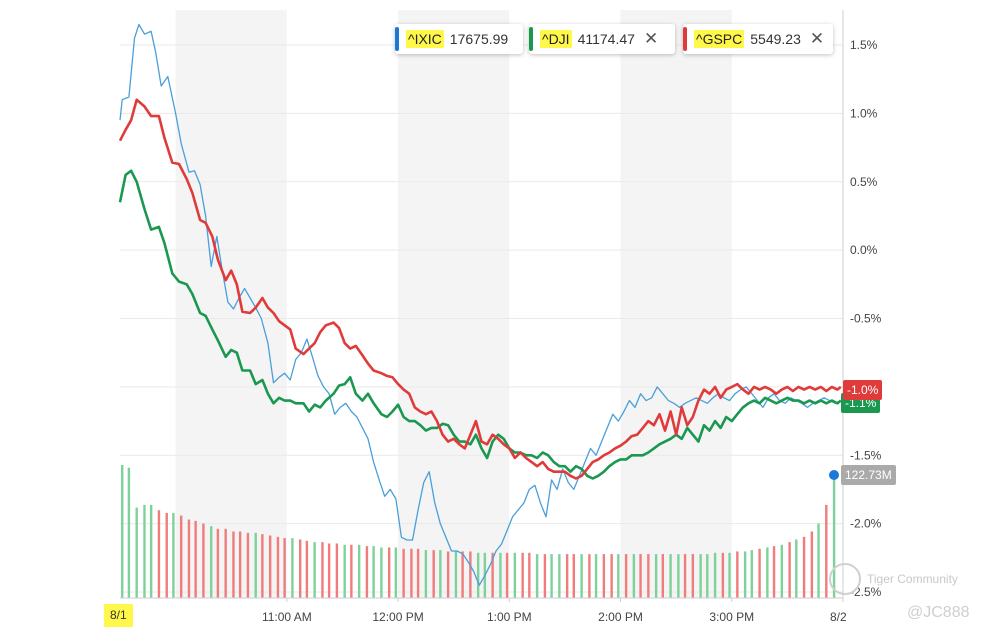 The image size is (989, 635). What do you see at coordinates (397, 617) in the screenshot?
I see `x-tick-label: 12:00 PM` at bounding box center [397, 617].